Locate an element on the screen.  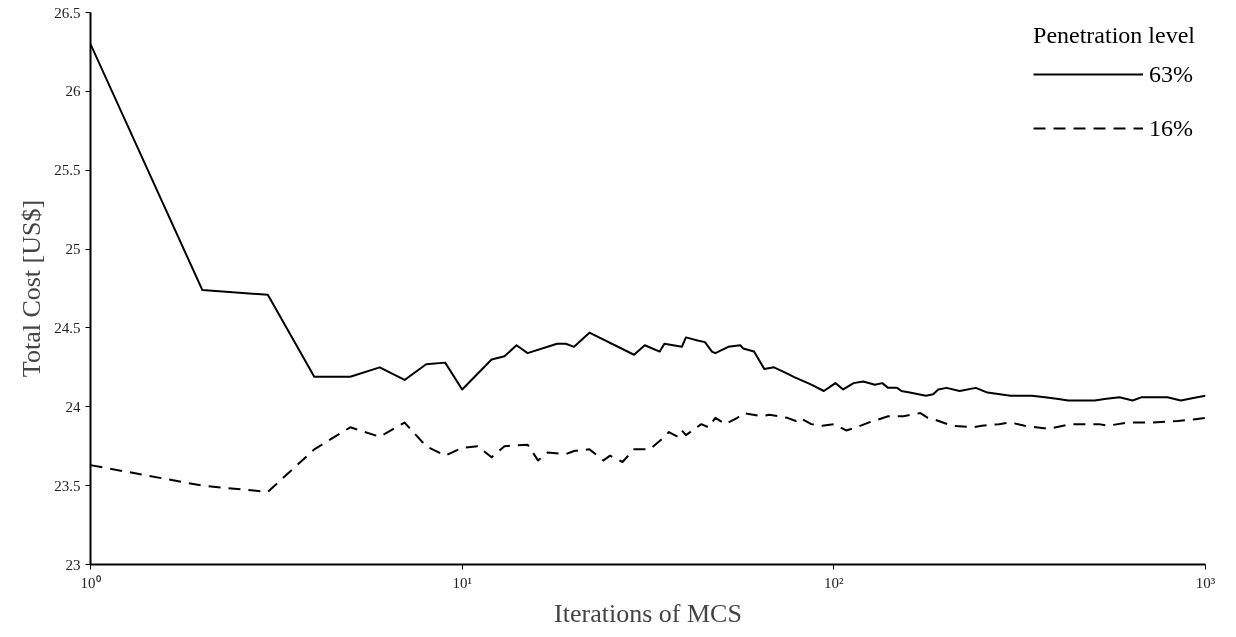
y-axis-title: Total Cost [US$] is located at coordinates (32, 288).